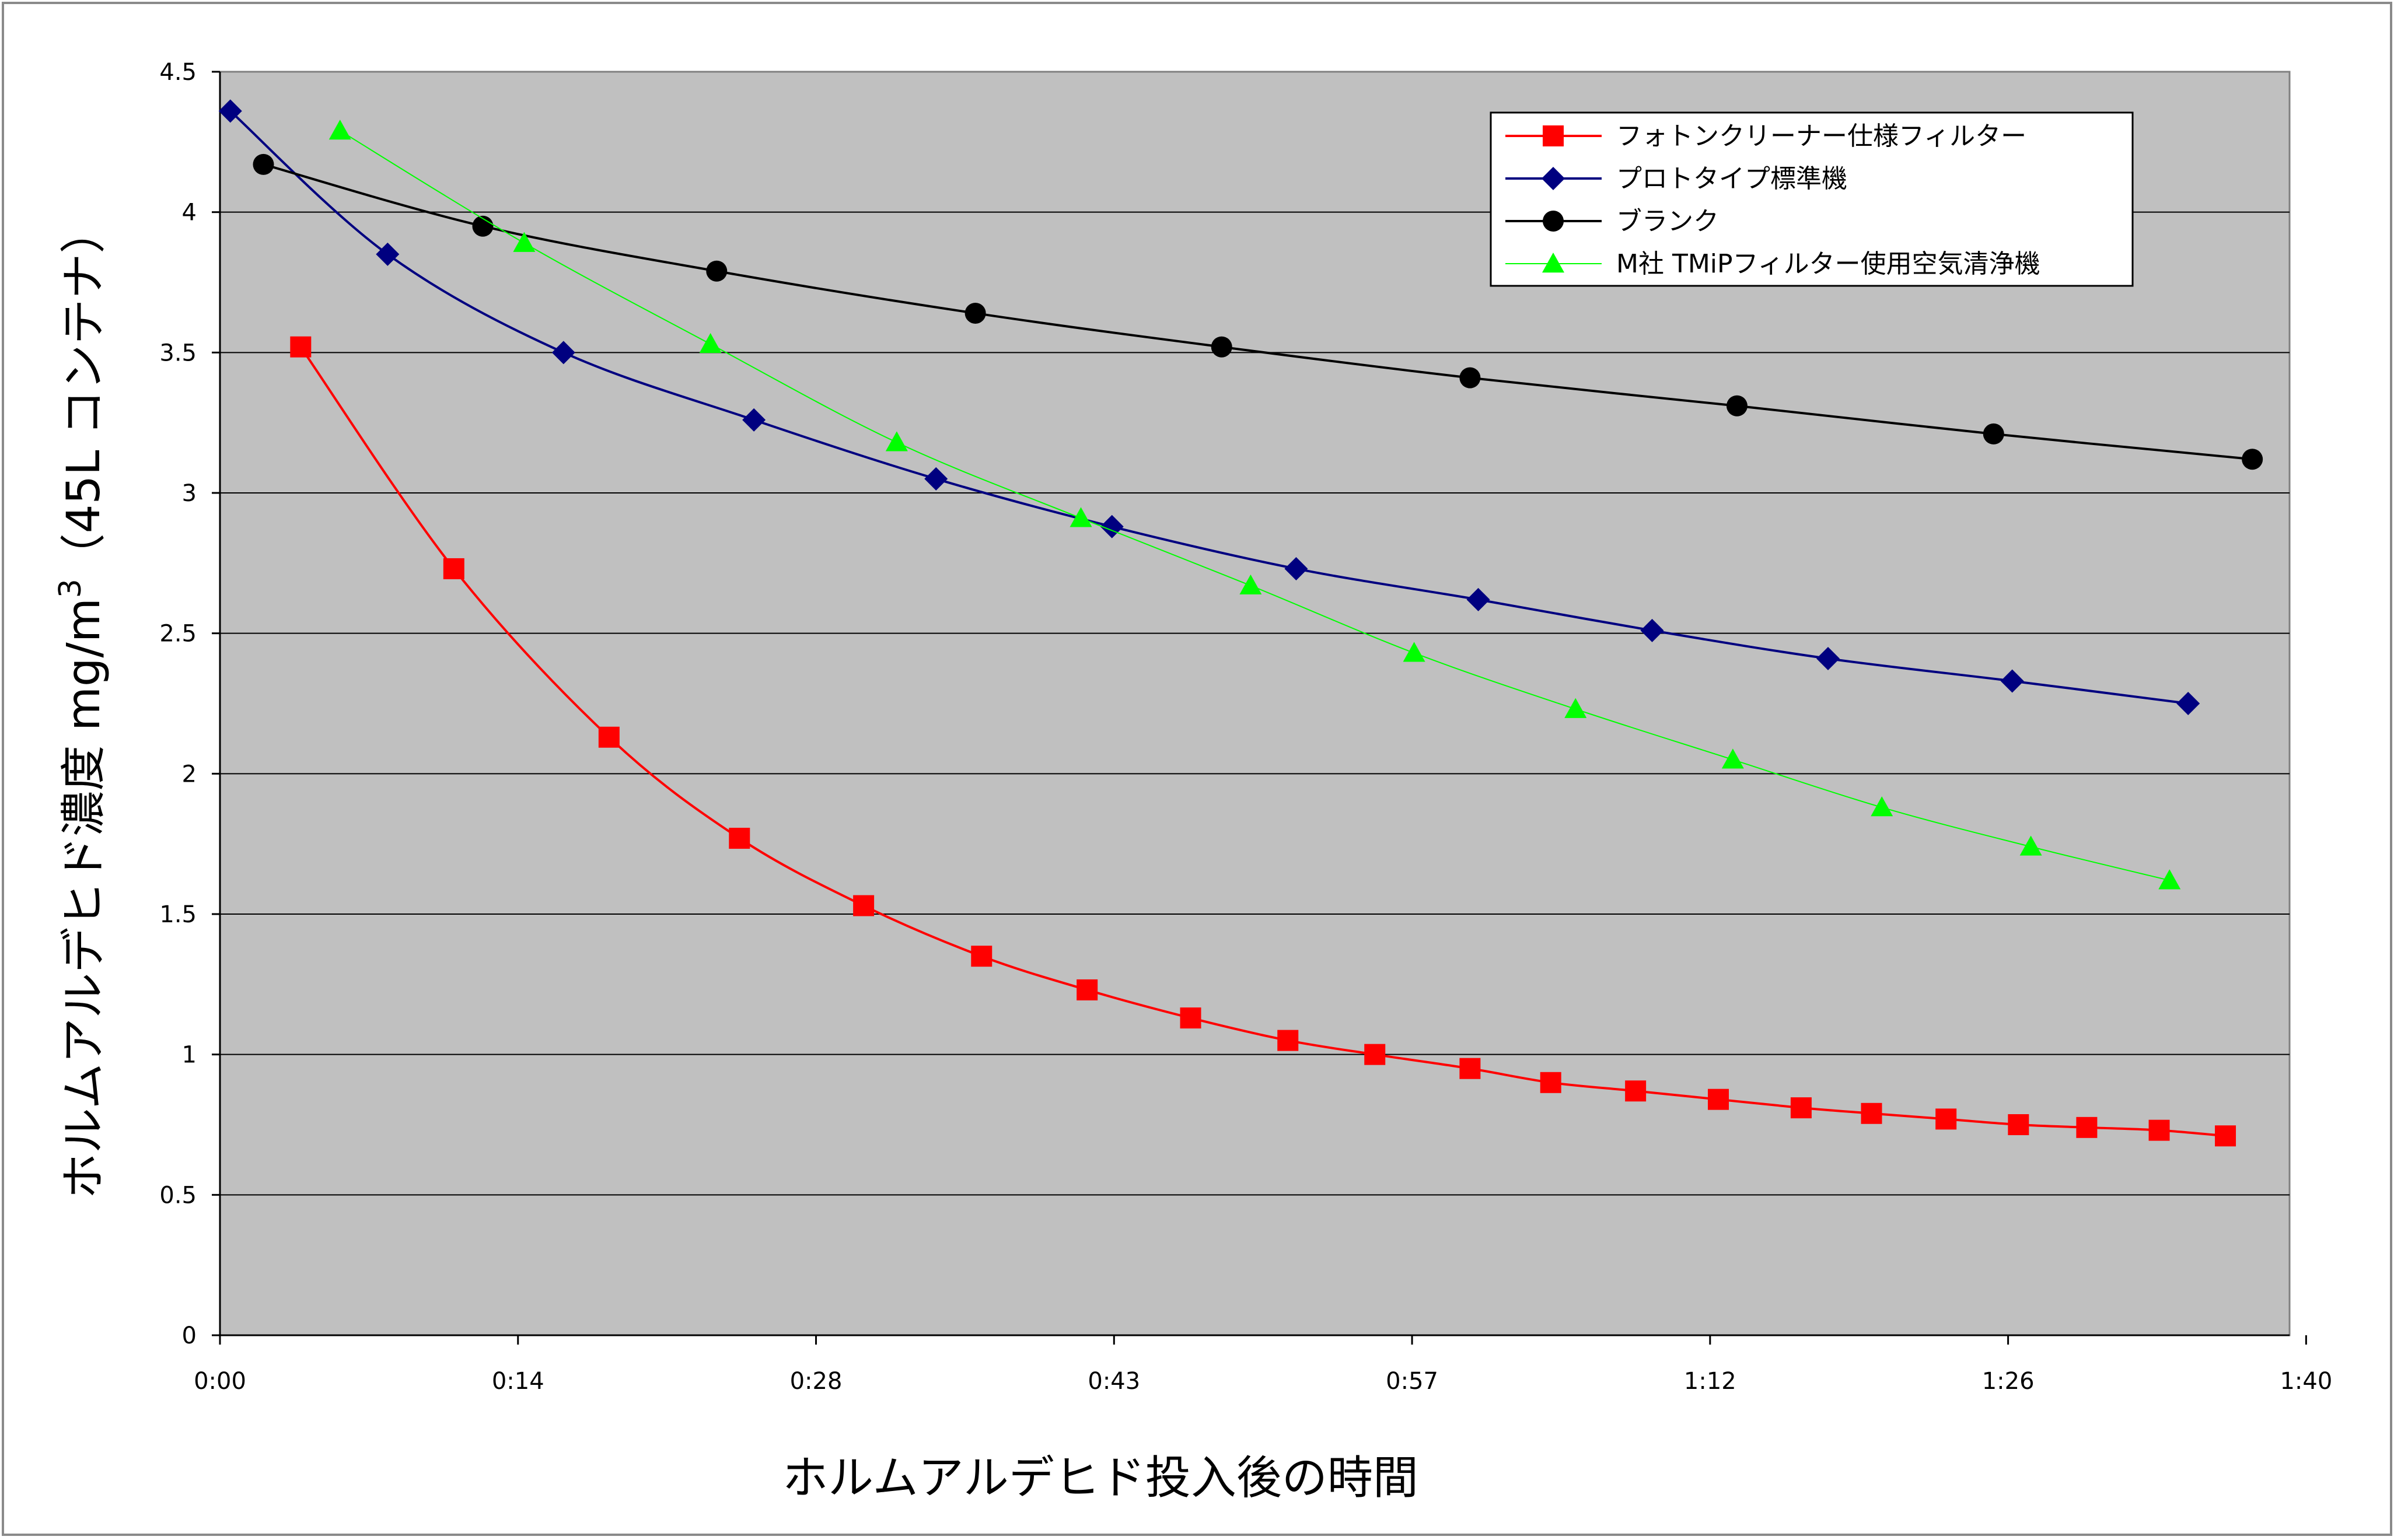  What do you see at coordinates (817, 1381) in the screenshot?
I see `x-tick-label: 0:28` at bounding box center [817, 1381].